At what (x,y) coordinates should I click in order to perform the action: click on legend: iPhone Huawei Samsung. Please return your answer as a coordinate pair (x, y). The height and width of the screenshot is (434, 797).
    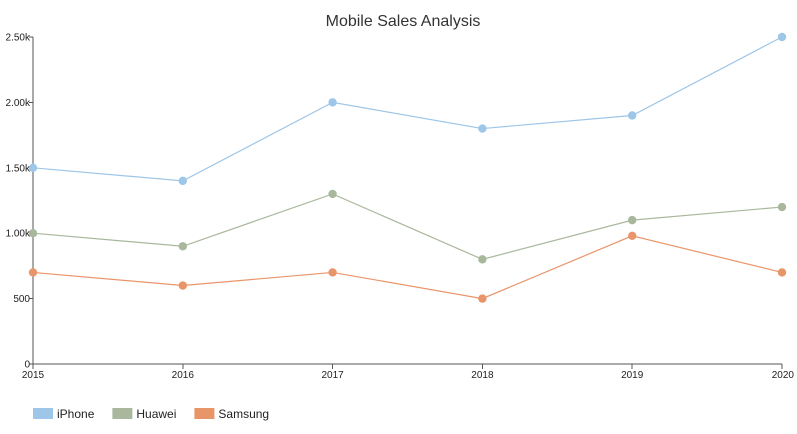
    Looking at the image, I should click on (151, 414).